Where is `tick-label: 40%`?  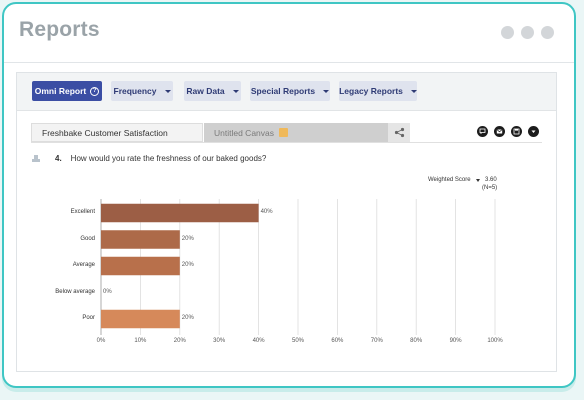 tick-label: 40% is located at coordinates (258, 341).